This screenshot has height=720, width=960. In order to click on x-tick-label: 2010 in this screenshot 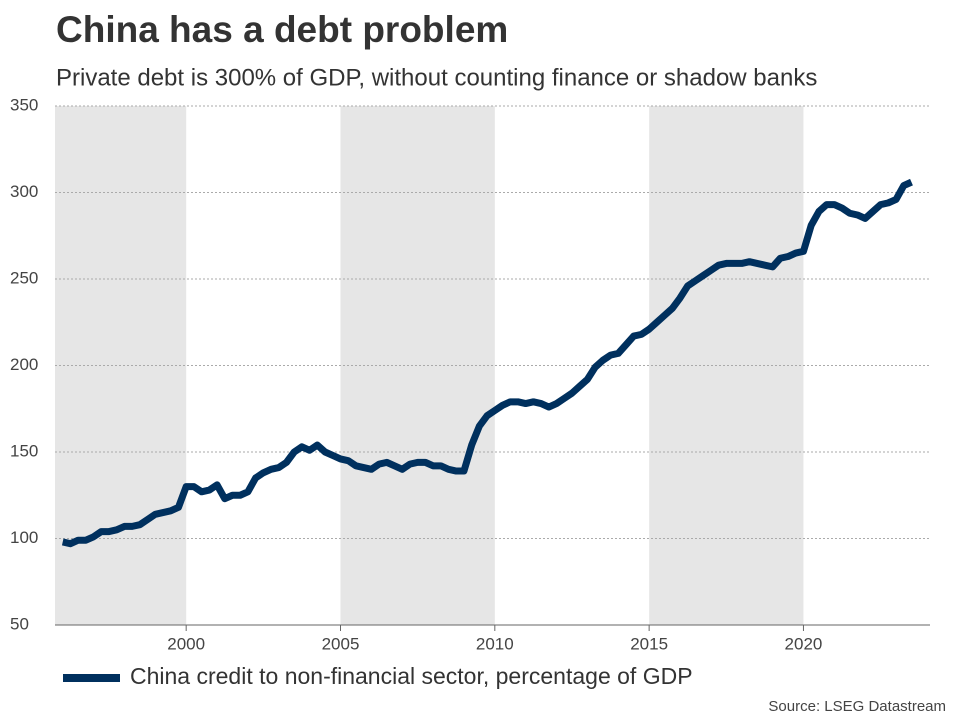, I will do `click(495, 643)`.